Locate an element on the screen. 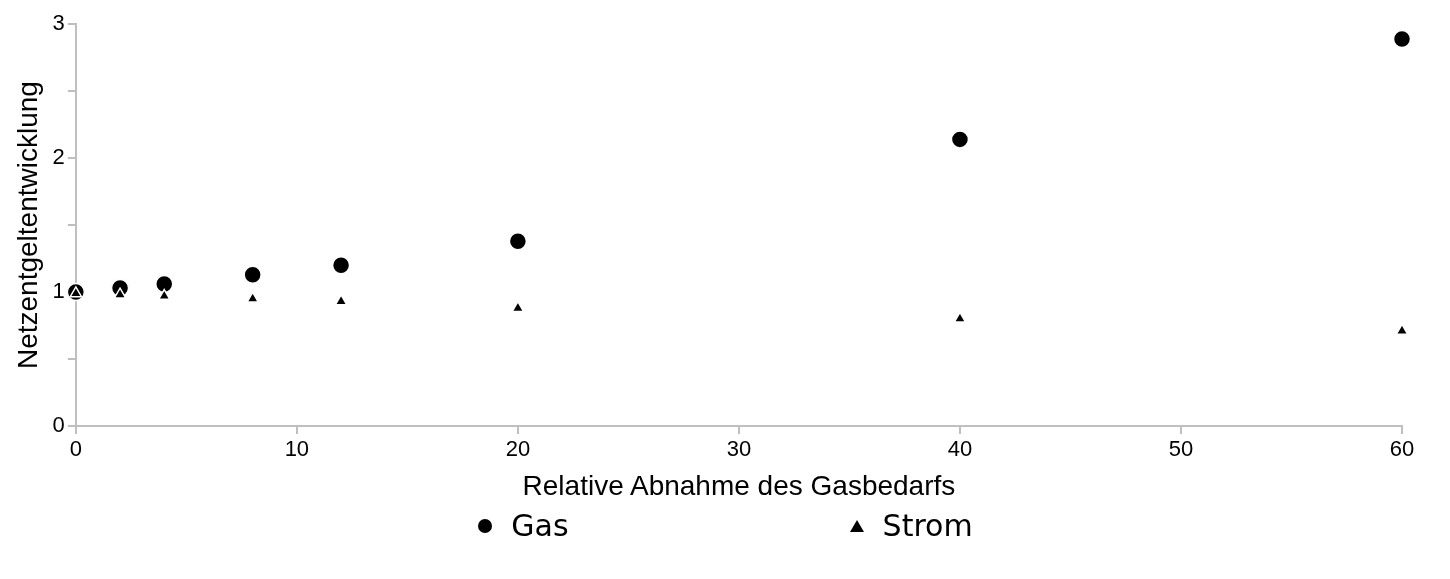  y-axis-title: Netzentgeltentwicklung is located at coordinates (27, 225).